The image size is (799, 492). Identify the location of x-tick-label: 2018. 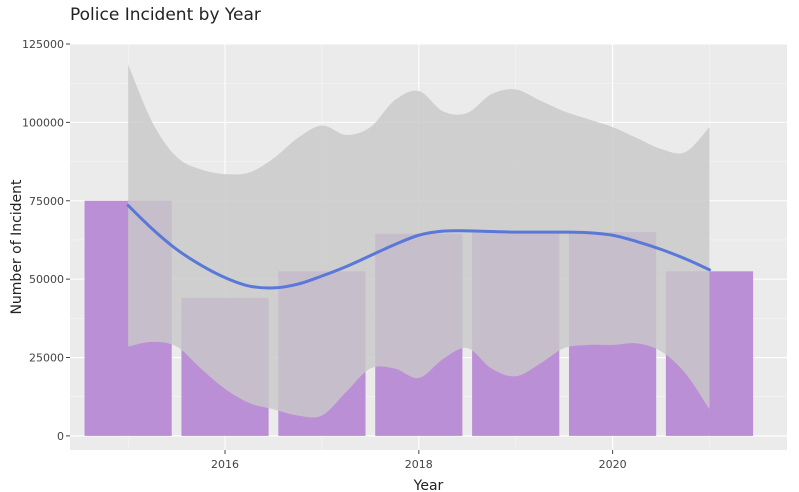
(419, 464).